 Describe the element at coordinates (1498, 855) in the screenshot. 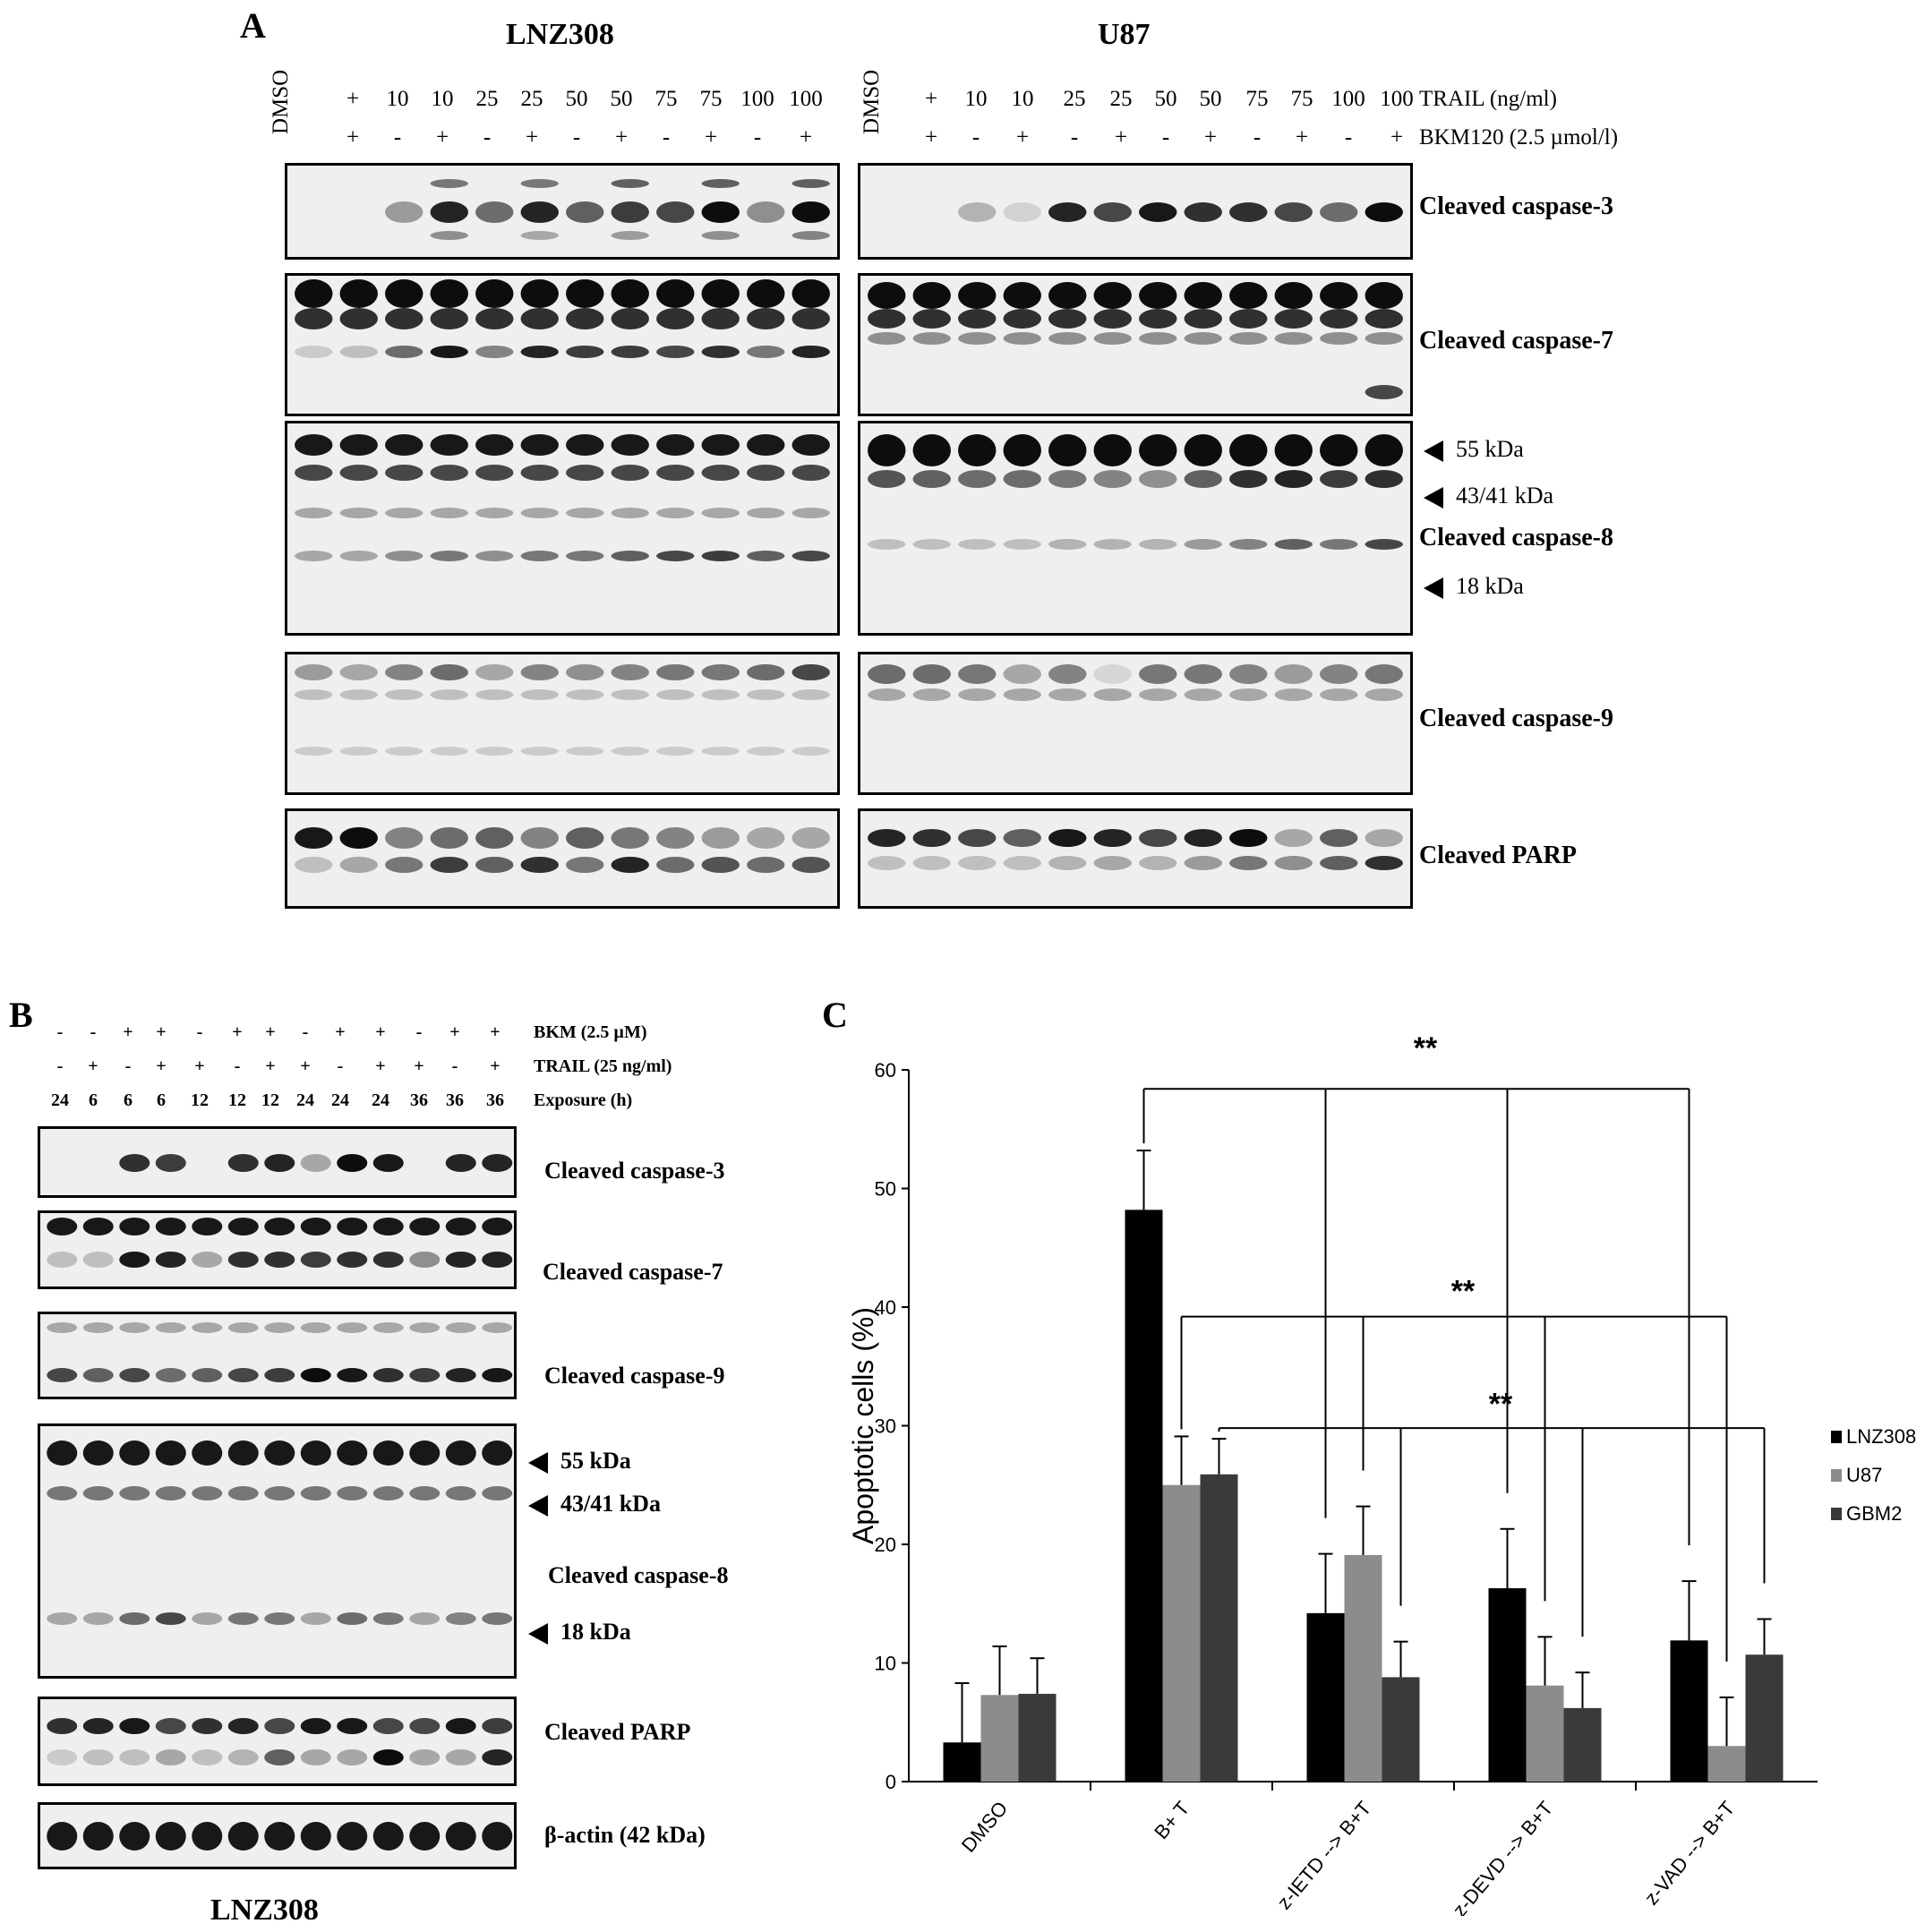

I see `panel-a-row-label-parp: Cleaved PARP` at that location.